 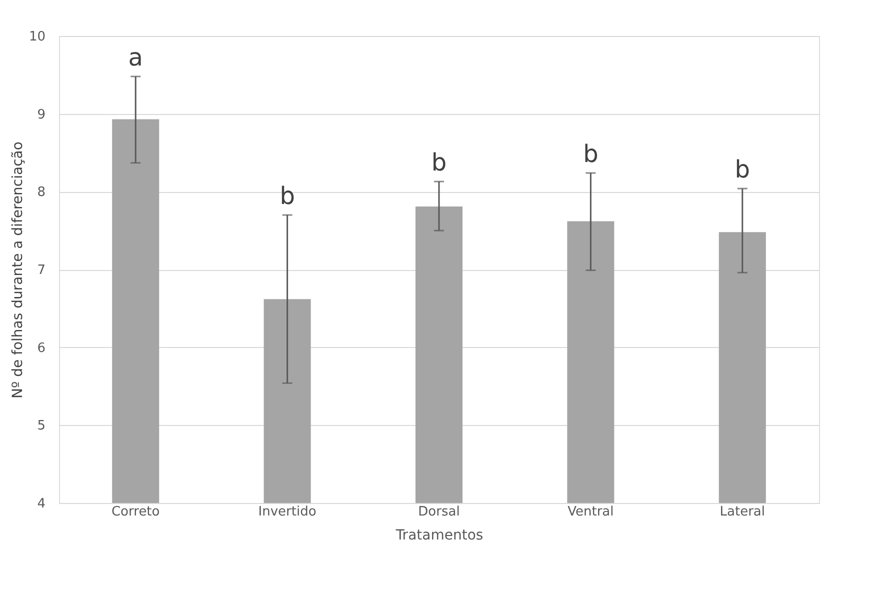 I want to click on x-tick-label: Correto, so click(x=135, y=512).